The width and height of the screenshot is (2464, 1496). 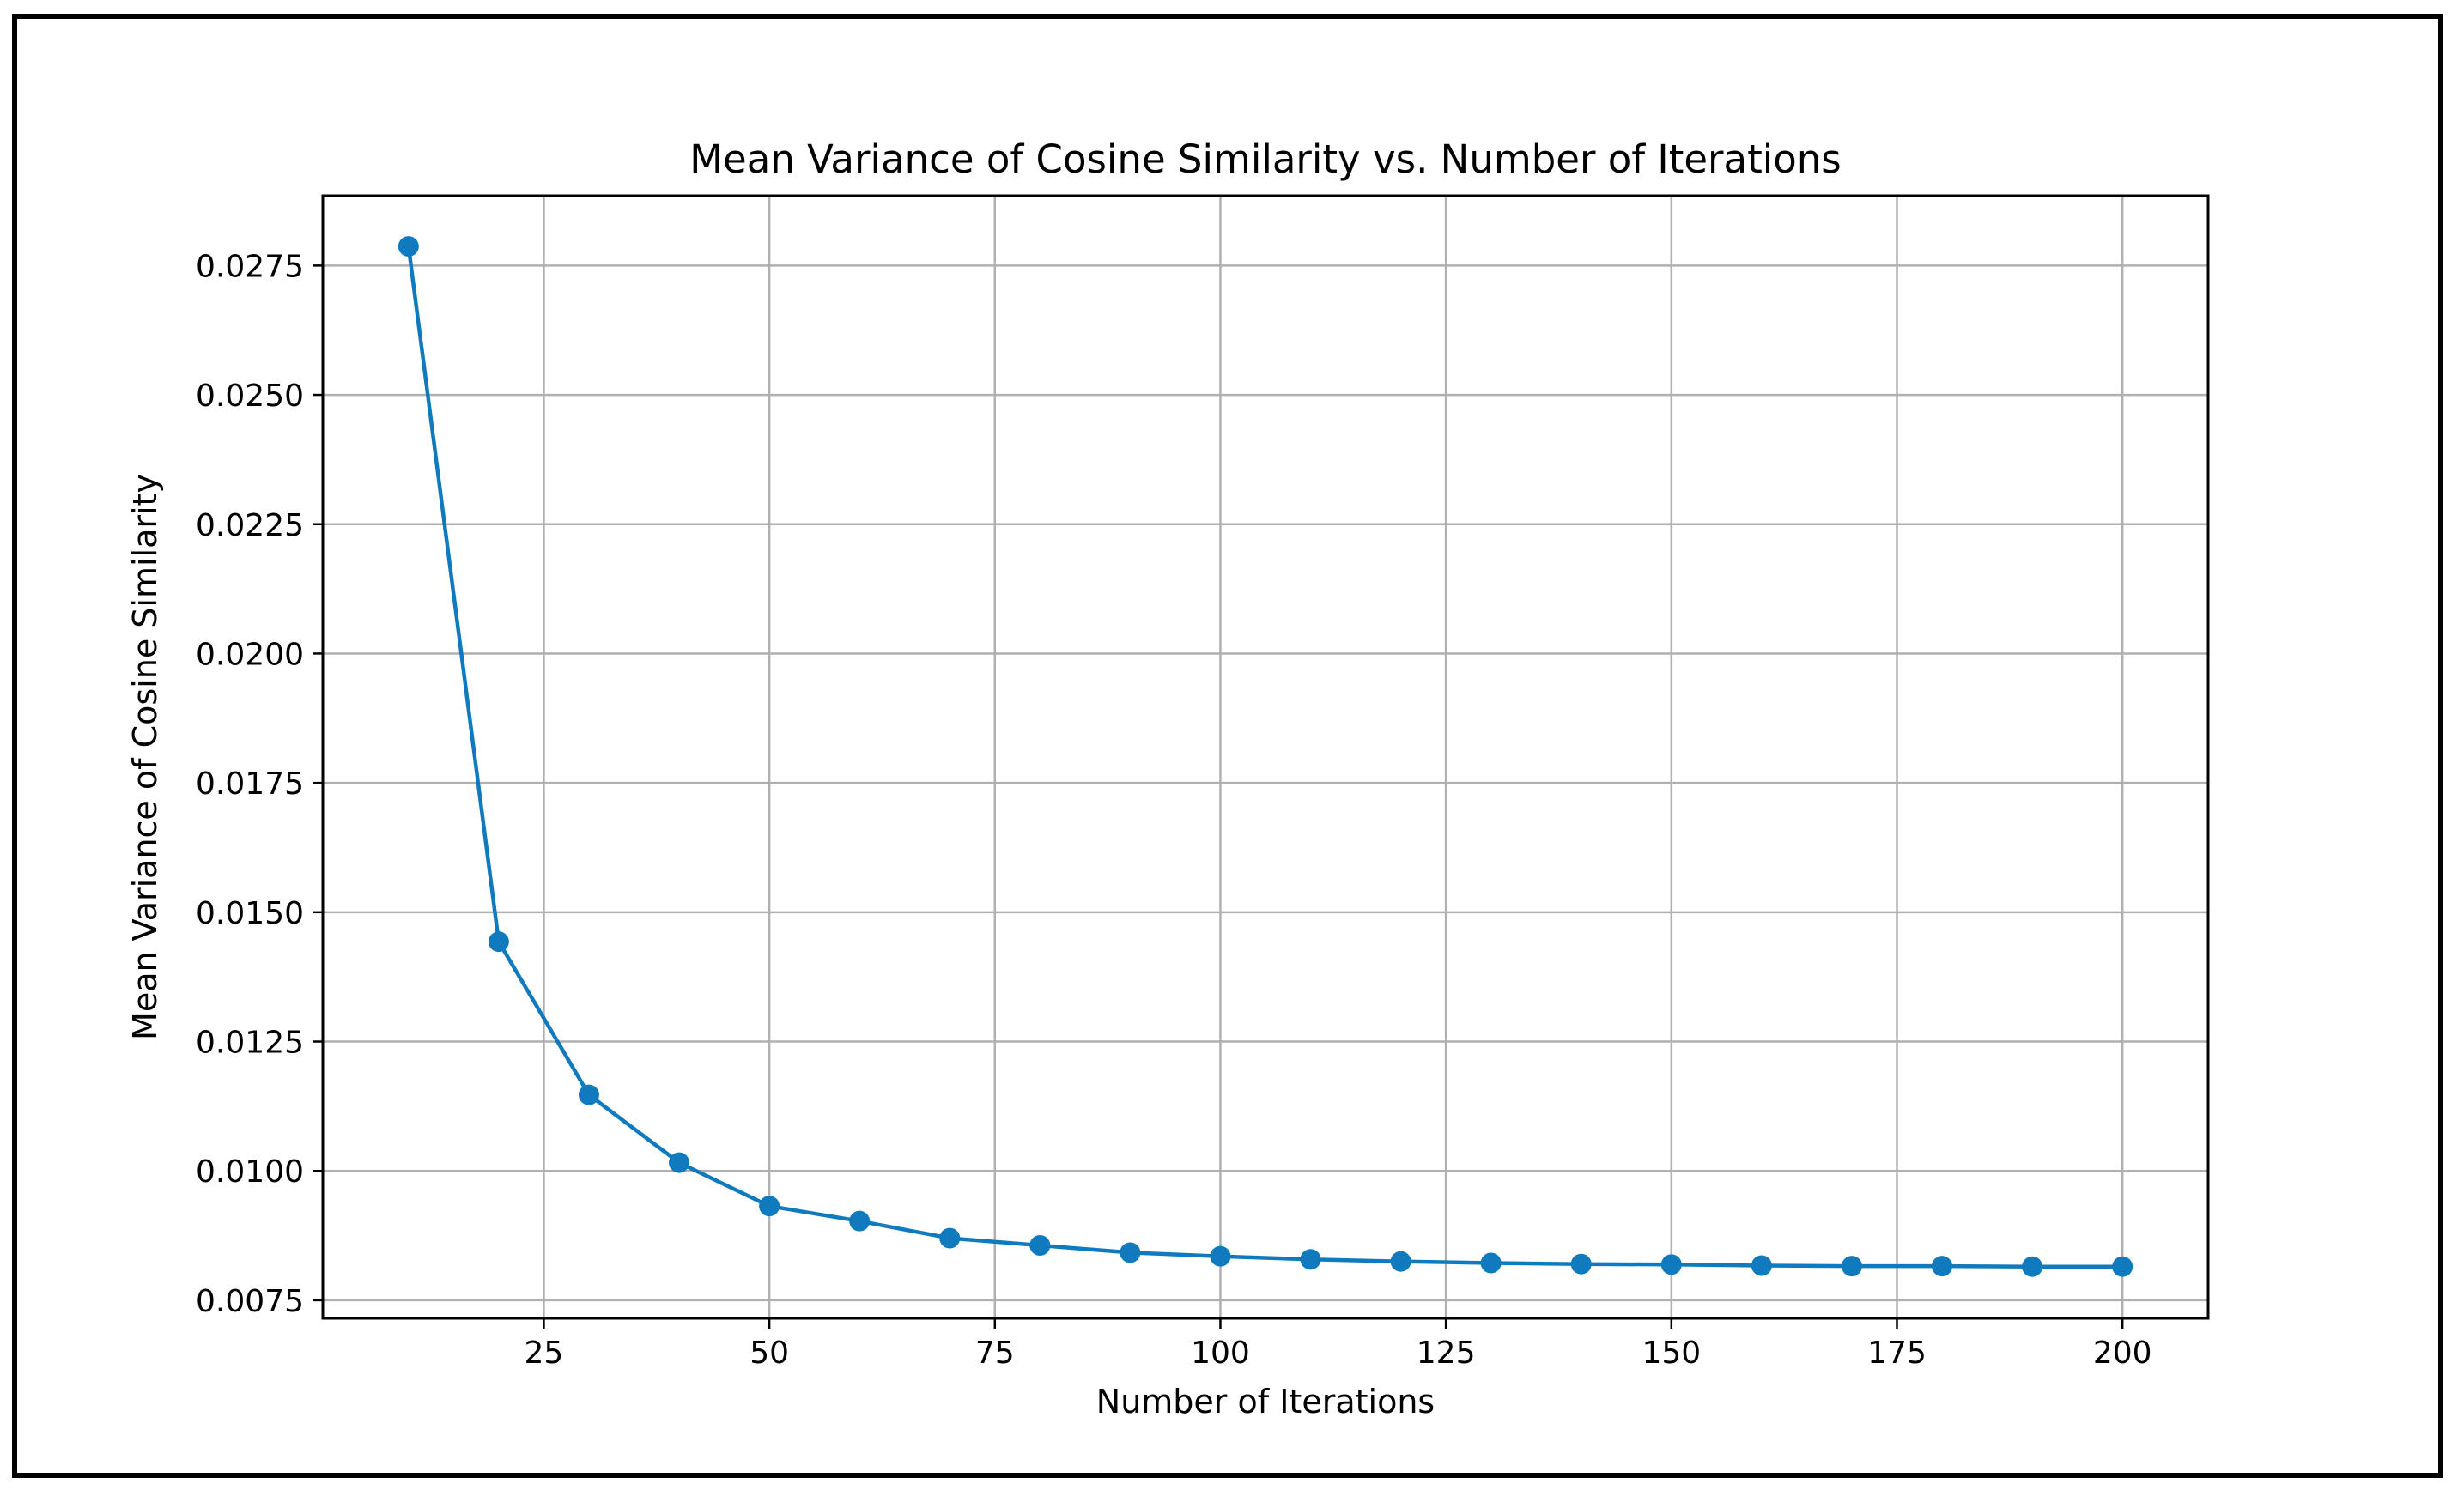 What do you see at coordinates (145, 757) in the screenshot?
I see `y-axis-label: Mean Variance of Cosine Similarity` at bounding box center [145, 757].